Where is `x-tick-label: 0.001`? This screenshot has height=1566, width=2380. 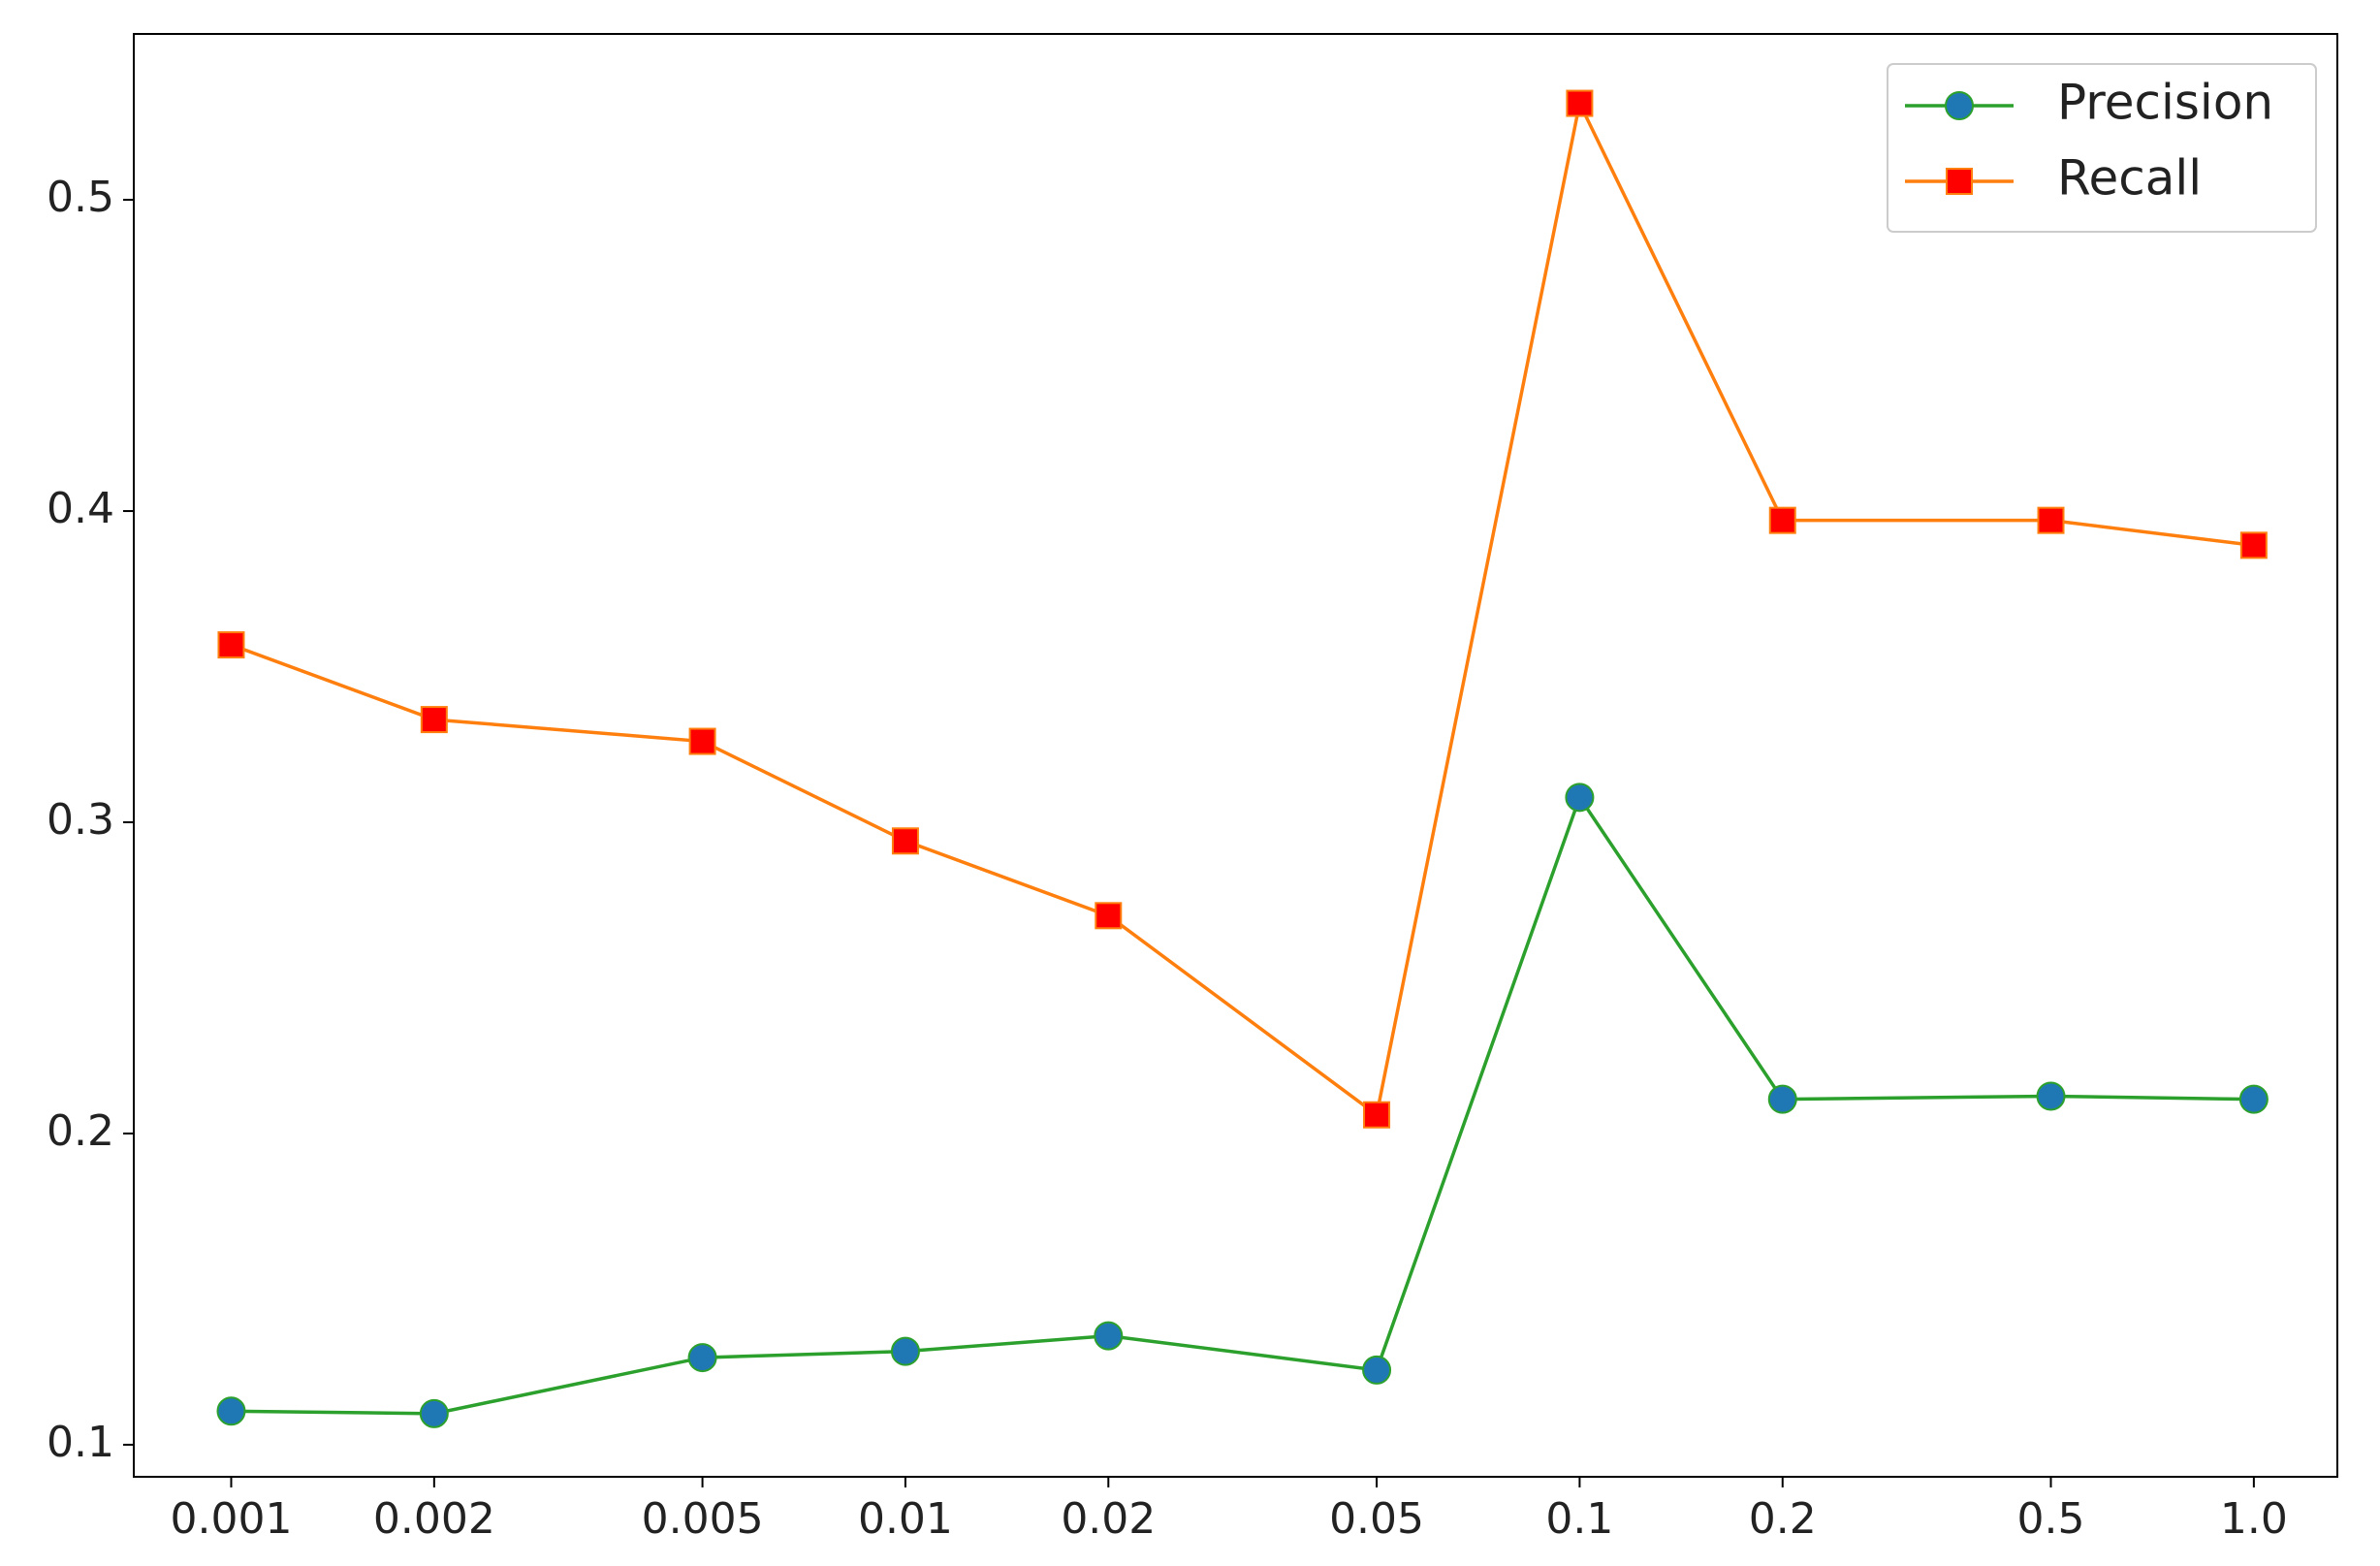
x-tick-label: 0.001 is located at coordinates (231, 1519).